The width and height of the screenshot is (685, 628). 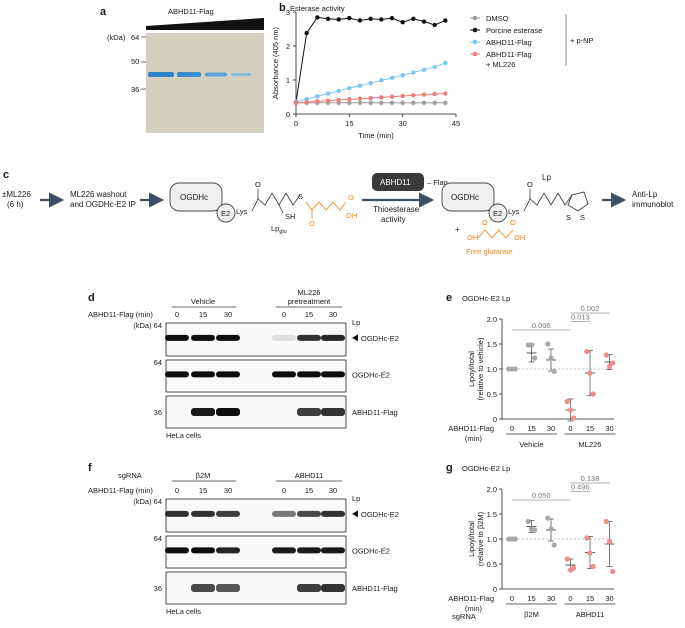 What do you see at coordinates (91, 298) in the screenshot?
I see `panel-d-letter: d` at bounding box center [91, 298].